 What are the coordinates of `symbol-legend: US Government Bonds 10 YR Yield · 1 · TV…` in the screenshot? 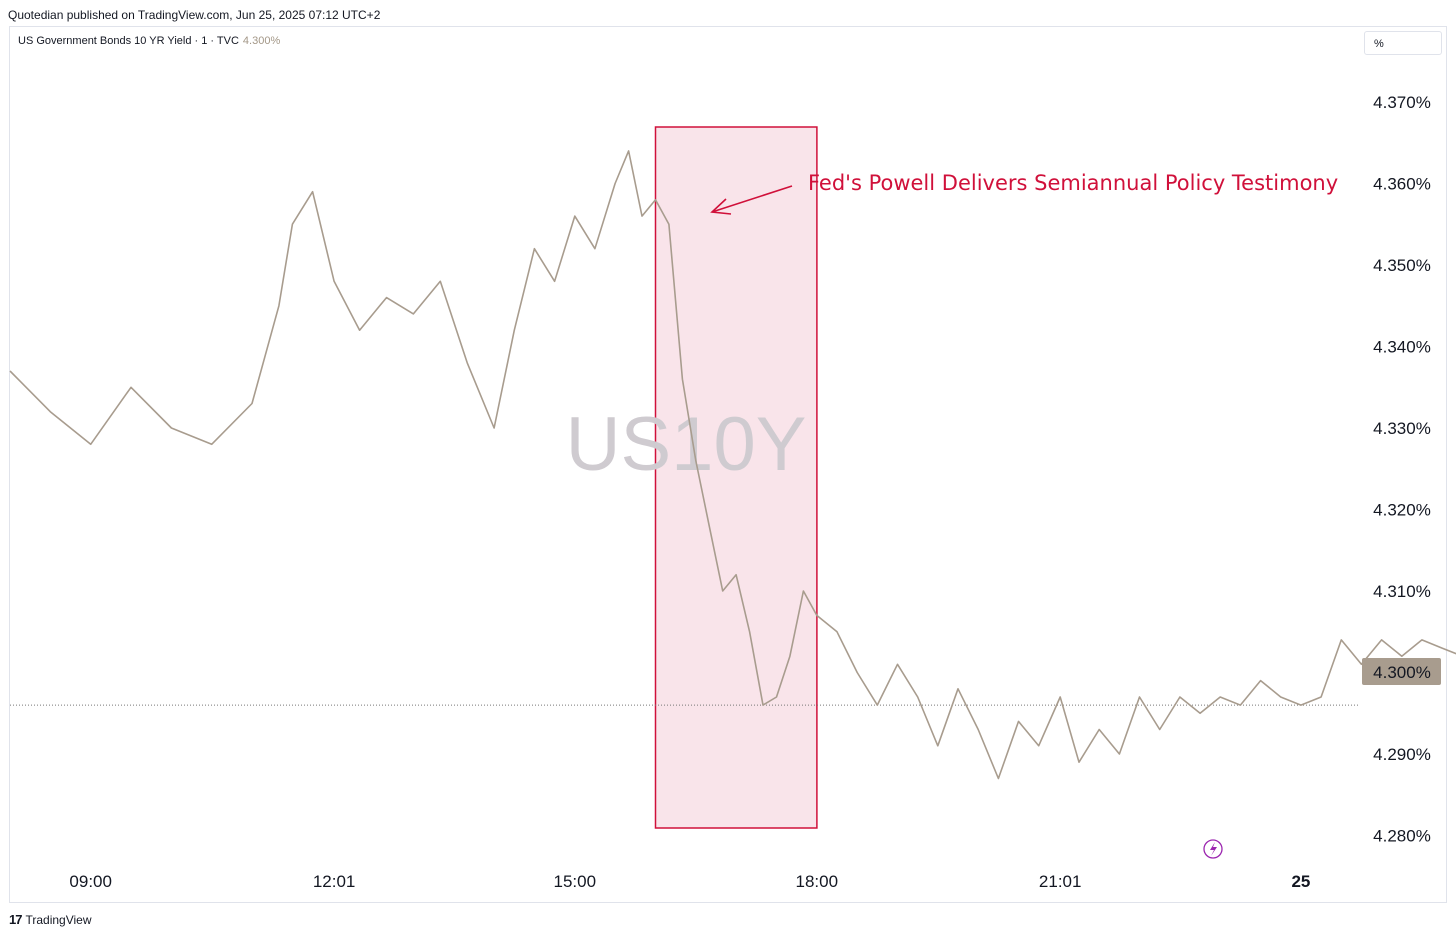 It's located at (149, 41).